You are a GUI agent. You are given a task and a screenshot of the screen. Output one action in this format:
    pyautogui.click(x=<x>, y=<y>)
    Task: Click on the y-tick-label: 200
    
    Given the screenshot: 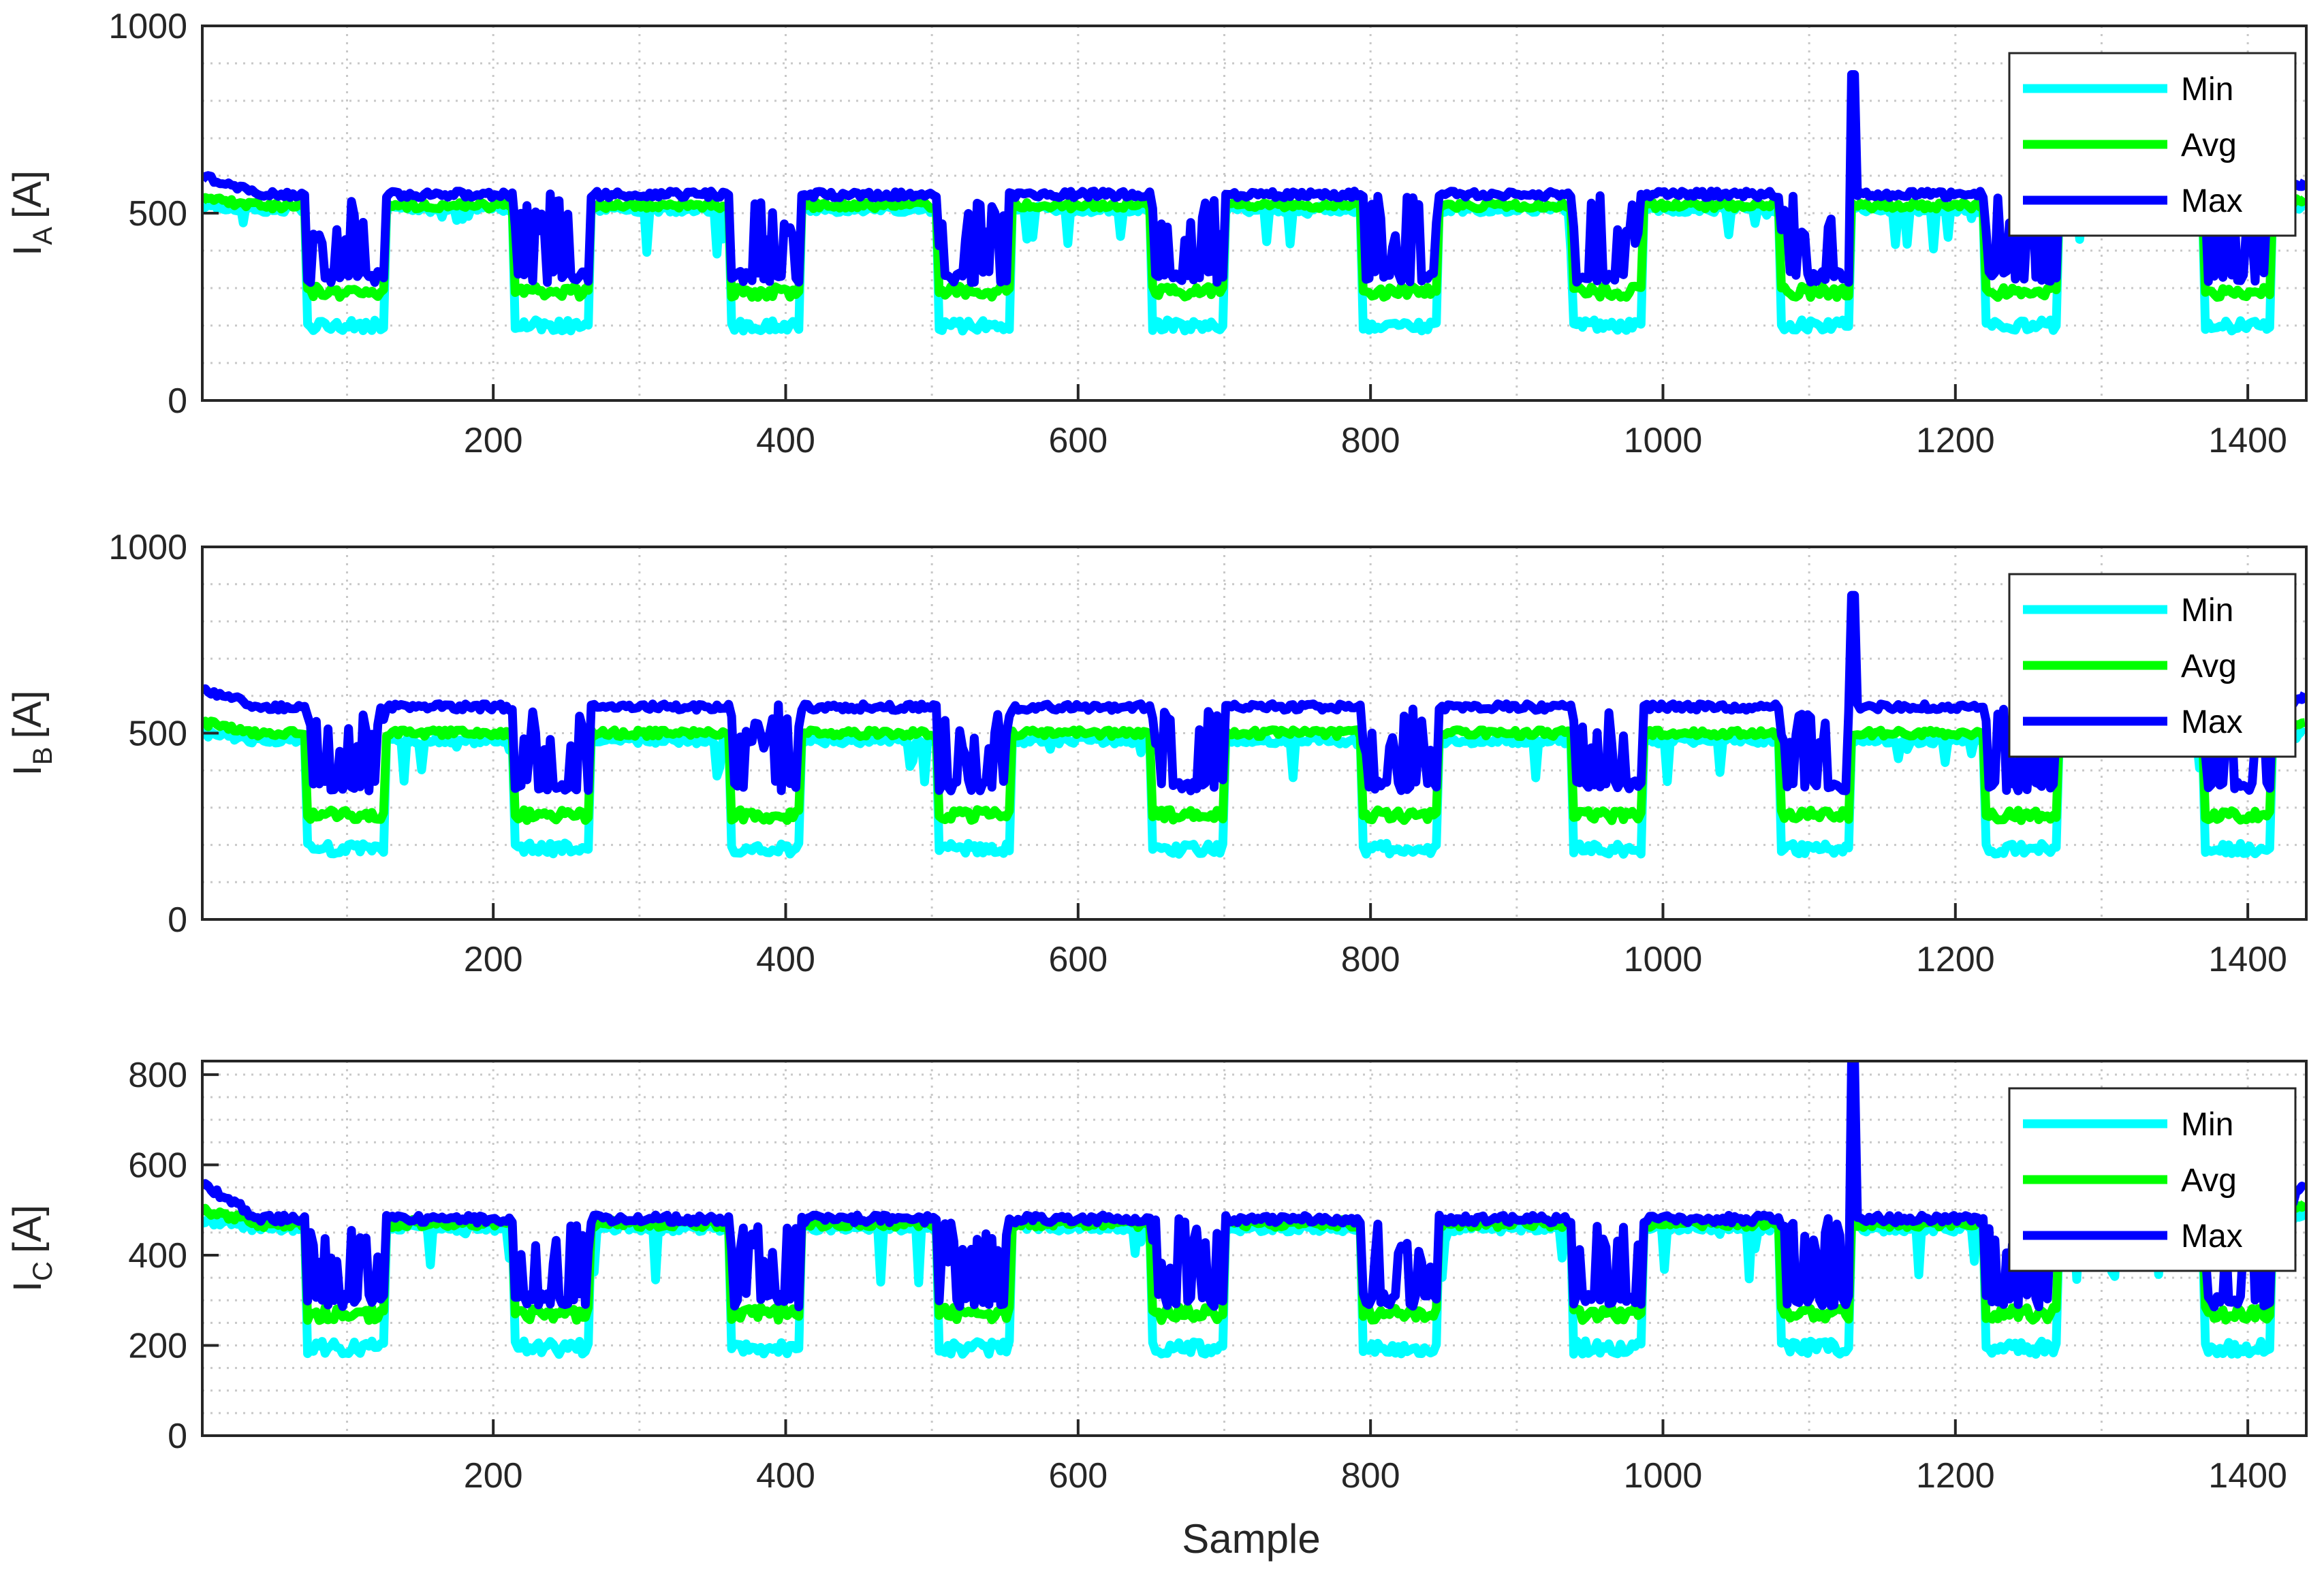 What is the action you would take?
    pyautogui.click(x=157, y=1346)
    